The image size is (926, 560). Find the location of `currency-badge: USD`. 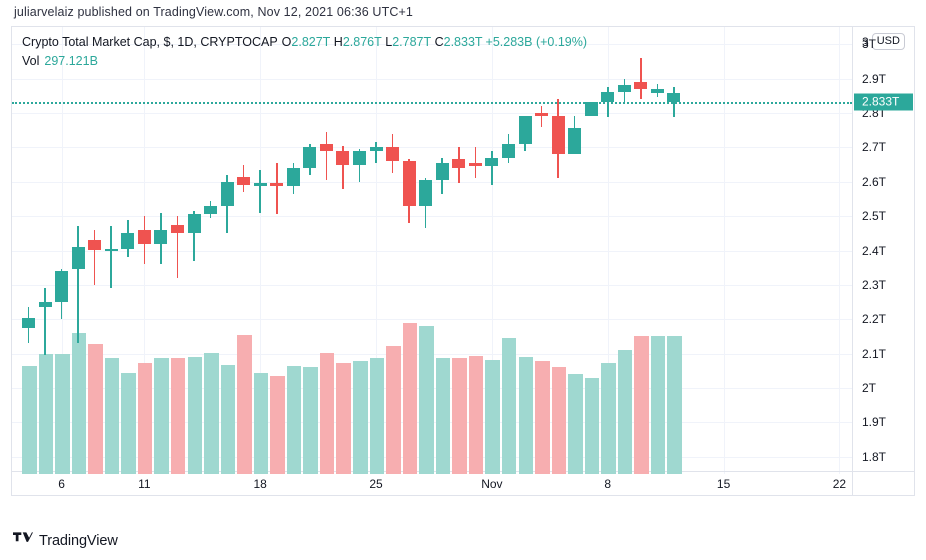

currency-badge: USD is located at coordinates (888, 41).